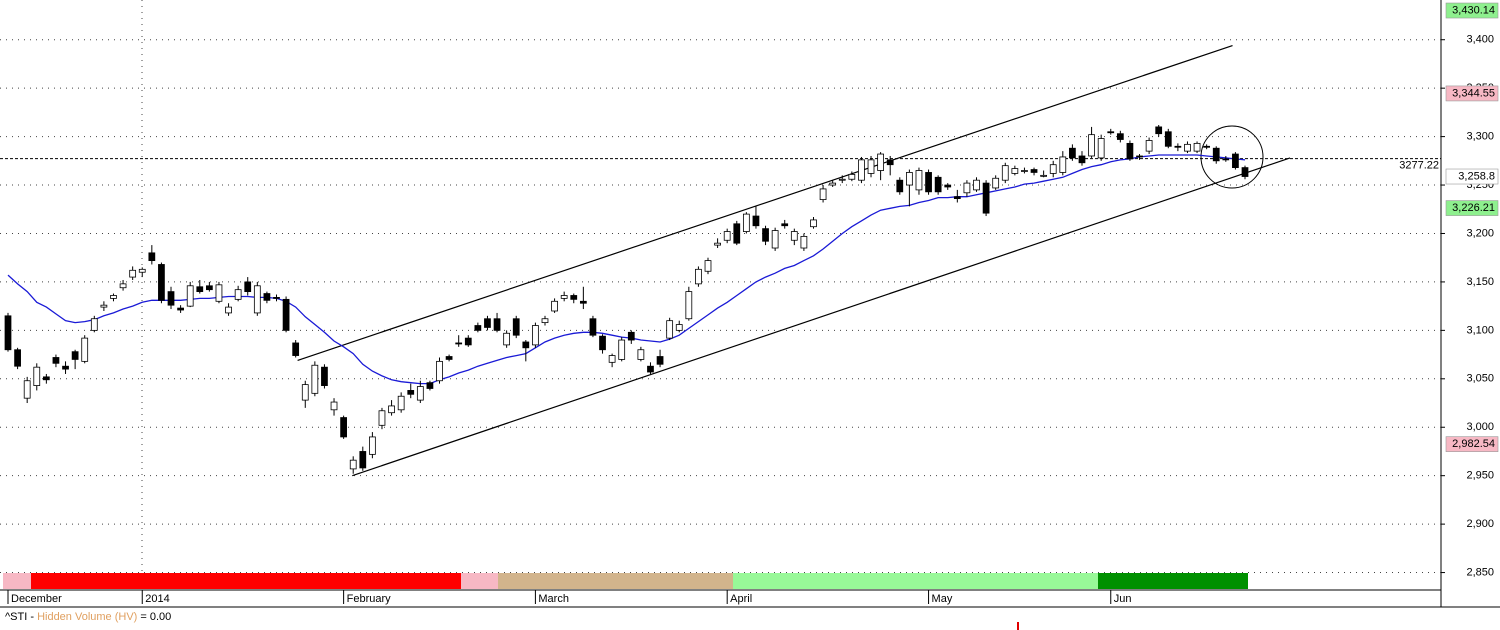 Image resolution: width=1500 pixels, height=630 pixels. Describe the element at coordinates (1419, 166) in the screenshot. I see `reference-label: 3277.22` at that location.